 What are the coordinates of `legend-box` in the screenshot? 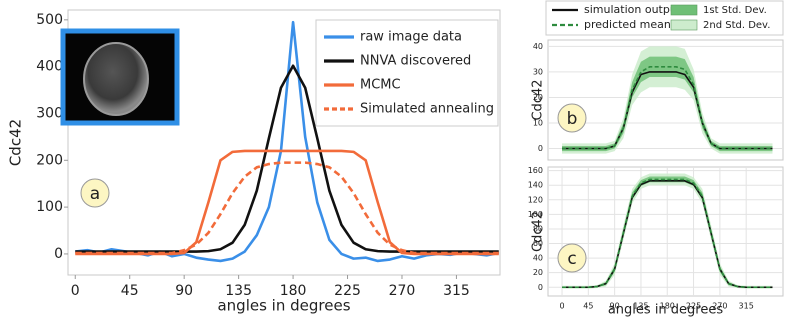 It's located at (664, 18).